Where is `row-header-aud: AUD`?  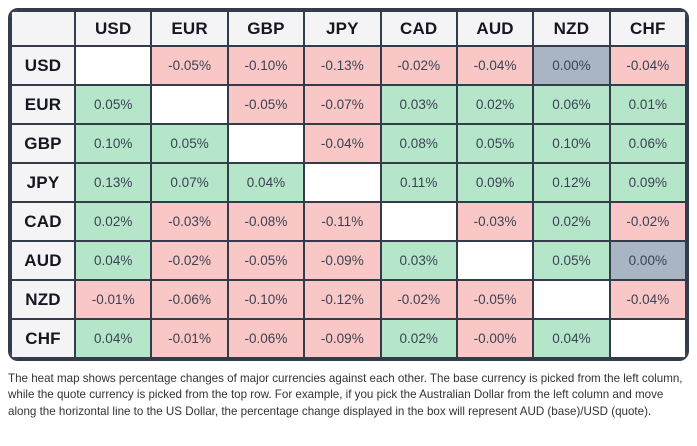
row-header-aud: AUD is located at coordinates (43, 260).